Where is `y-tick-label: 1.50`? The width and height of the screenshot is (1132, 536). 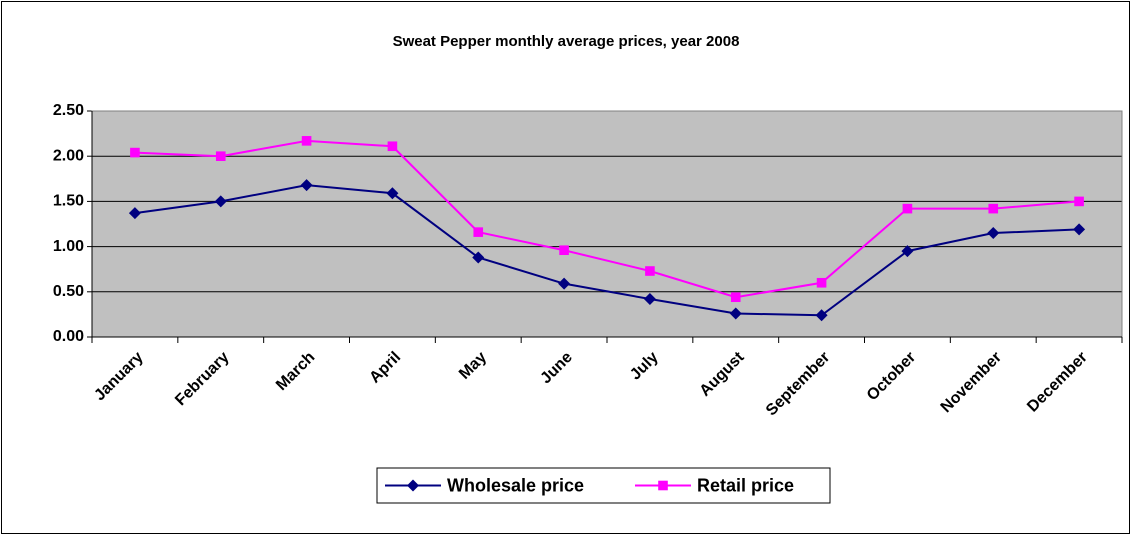 y-tick-label: 1.50 is located at coordinates (68, 201).